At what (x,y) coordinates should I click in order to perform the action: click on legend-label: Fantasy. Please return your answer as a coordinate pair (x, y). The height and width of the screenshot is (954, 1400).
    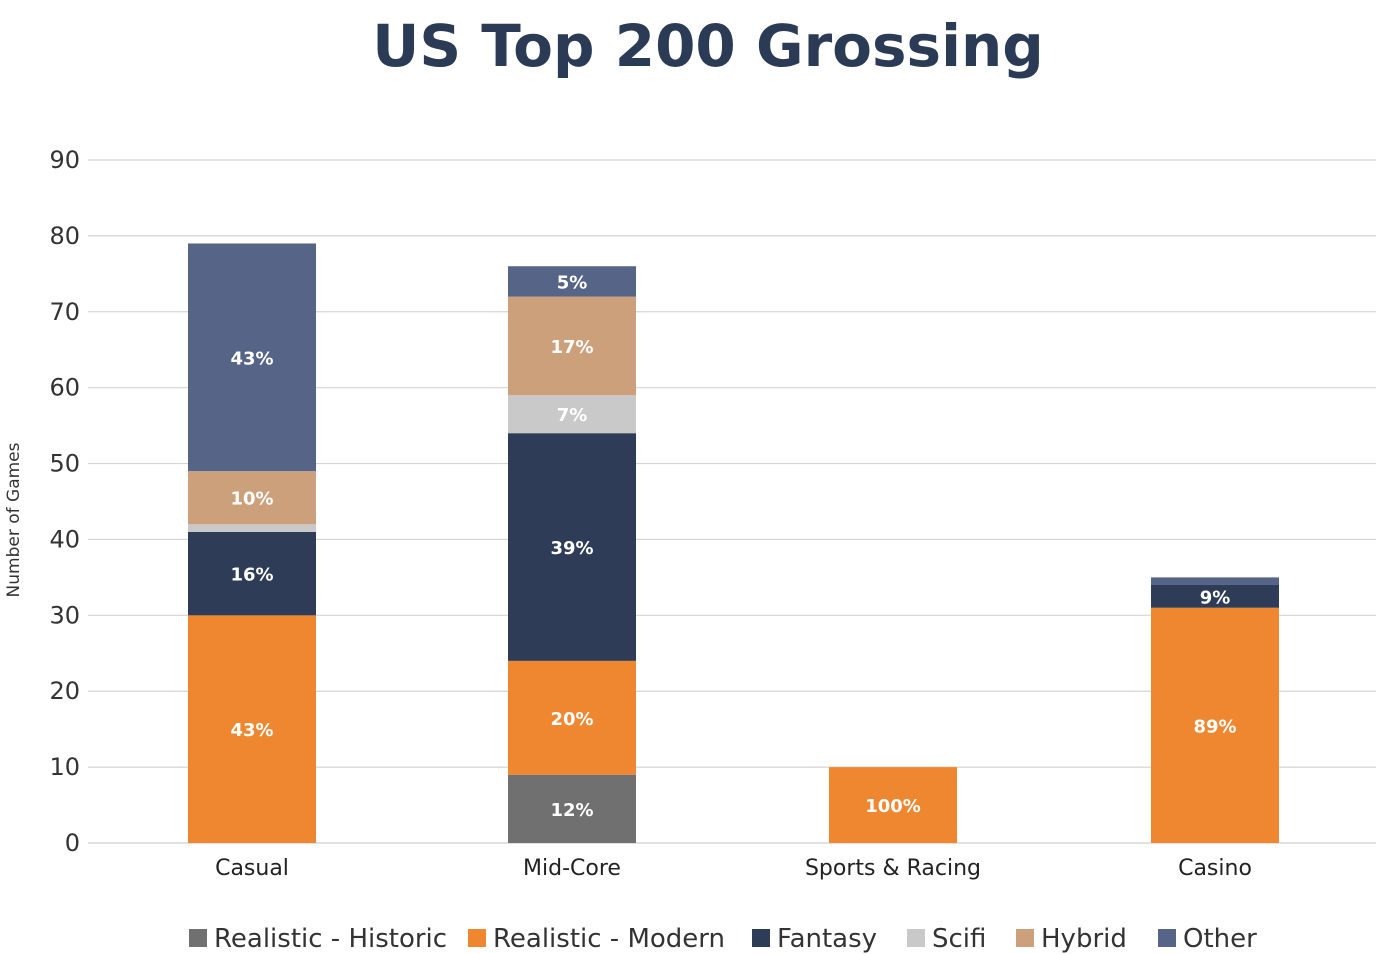
    Looking at the image, I should click on (827, 939).